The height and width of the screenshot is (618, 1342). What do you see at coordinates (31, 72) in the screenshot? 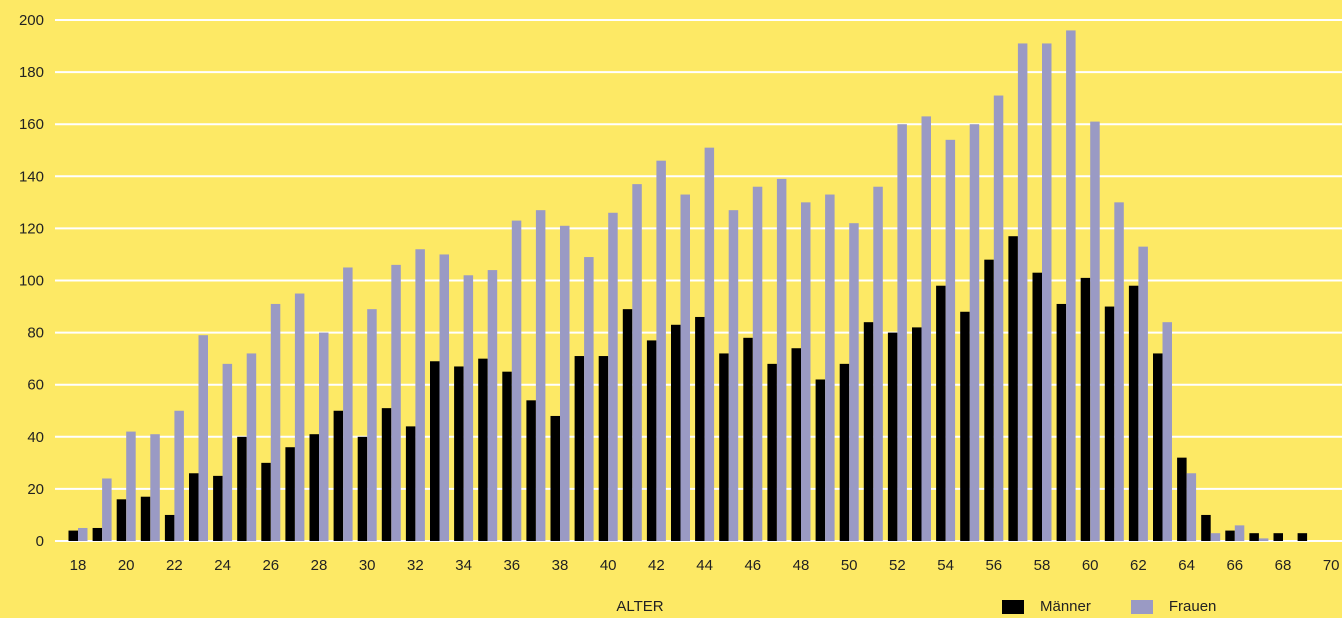
I see `y-tick-label-180: 180` at bounding box center [31, 72].